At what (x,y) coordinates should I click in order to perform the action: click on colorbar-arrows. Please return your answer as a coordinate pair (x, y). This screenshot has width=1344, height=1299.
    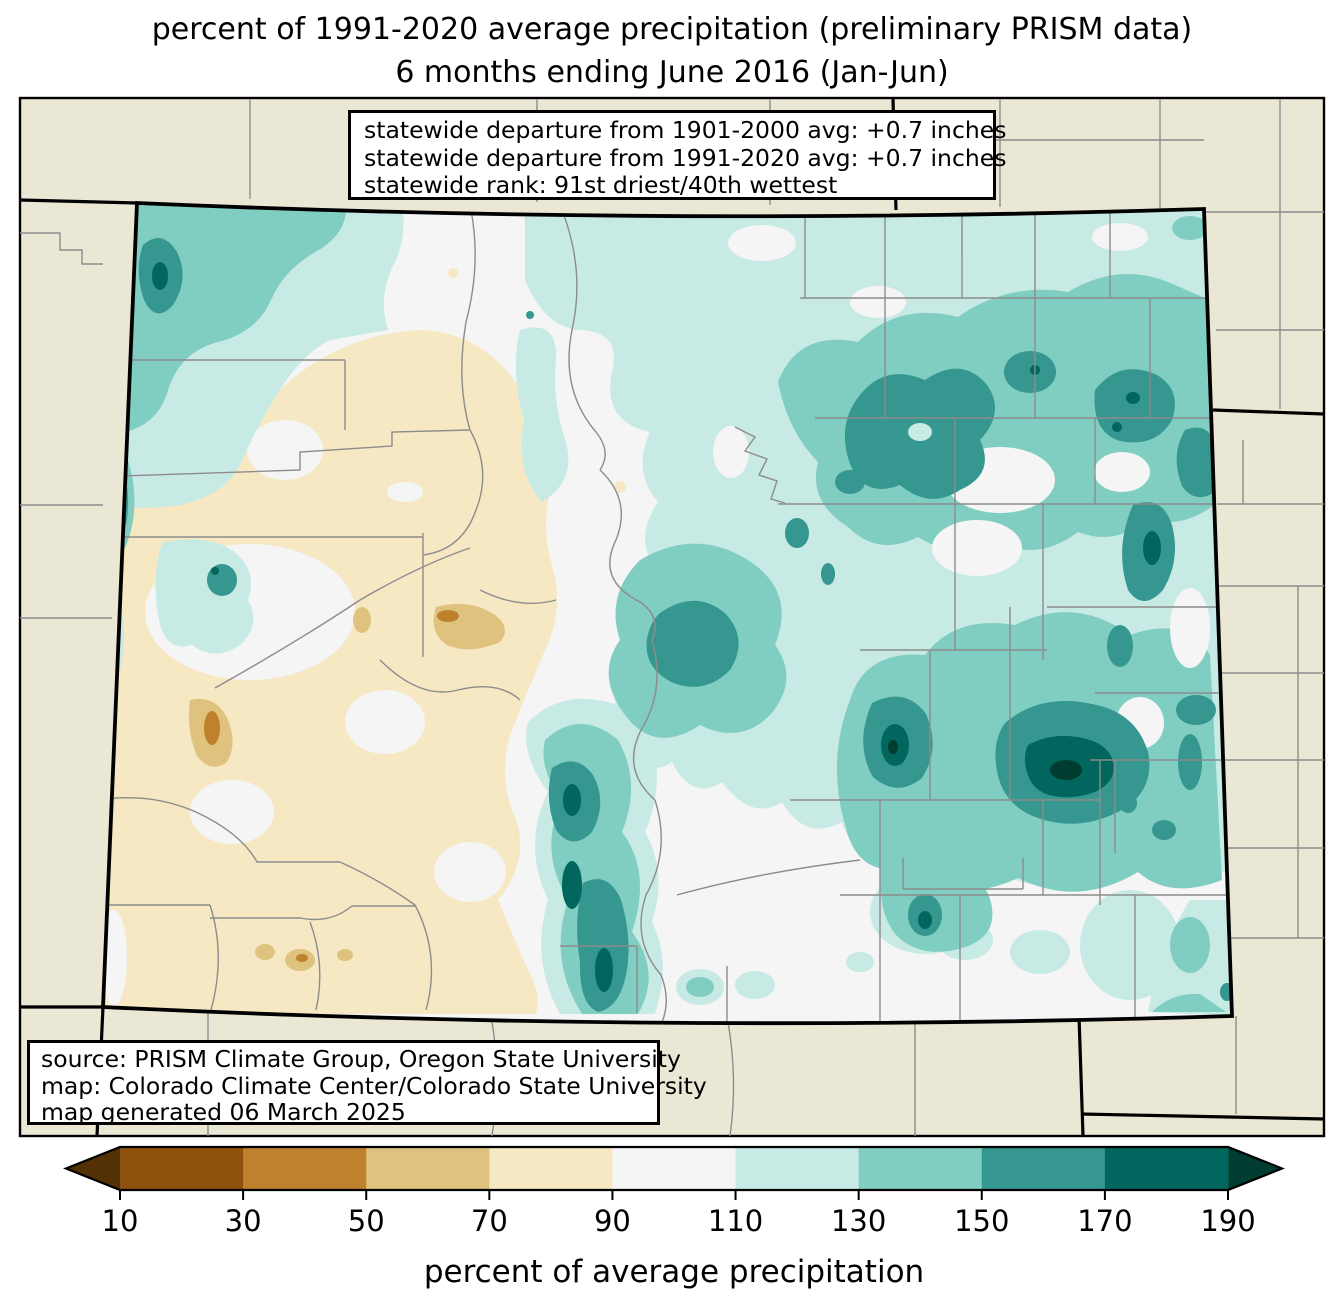
    Looking at the image, I should click on (674, 1168).